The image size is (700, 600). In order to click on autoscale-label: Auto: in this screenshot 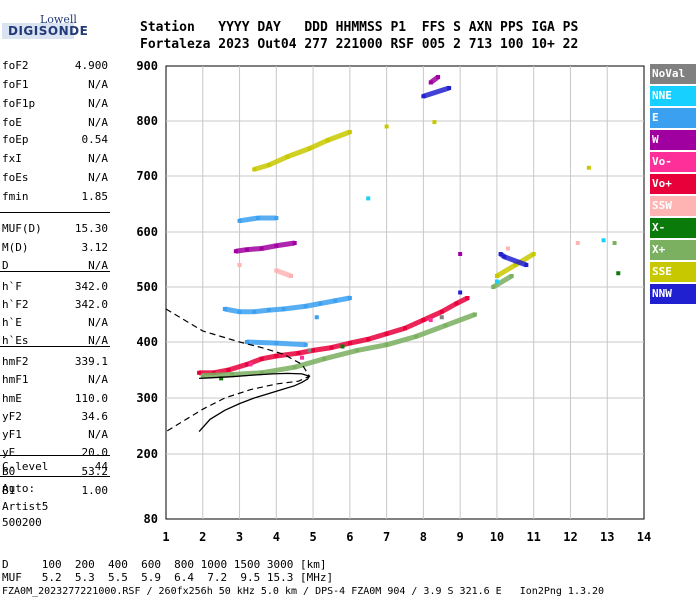, I will do `click(19, 488)`.